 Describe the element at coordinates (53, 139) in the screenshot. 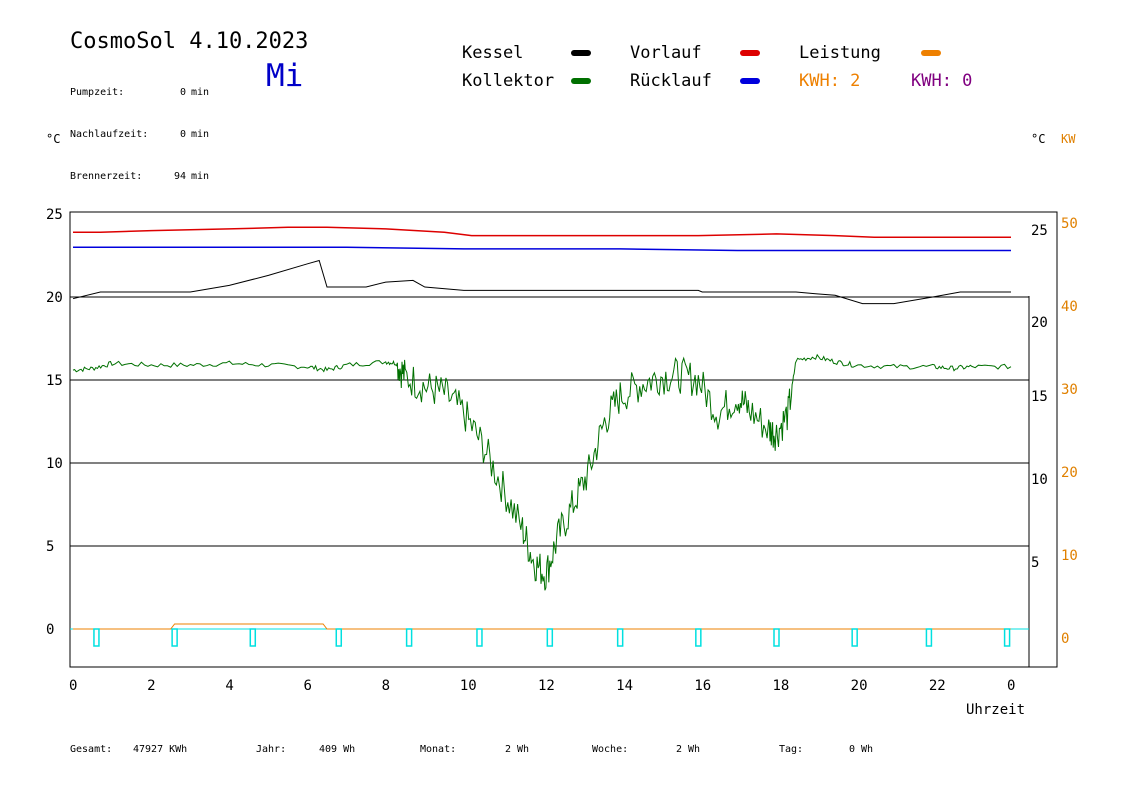

I see `left-axis-unit: °C` at that location.